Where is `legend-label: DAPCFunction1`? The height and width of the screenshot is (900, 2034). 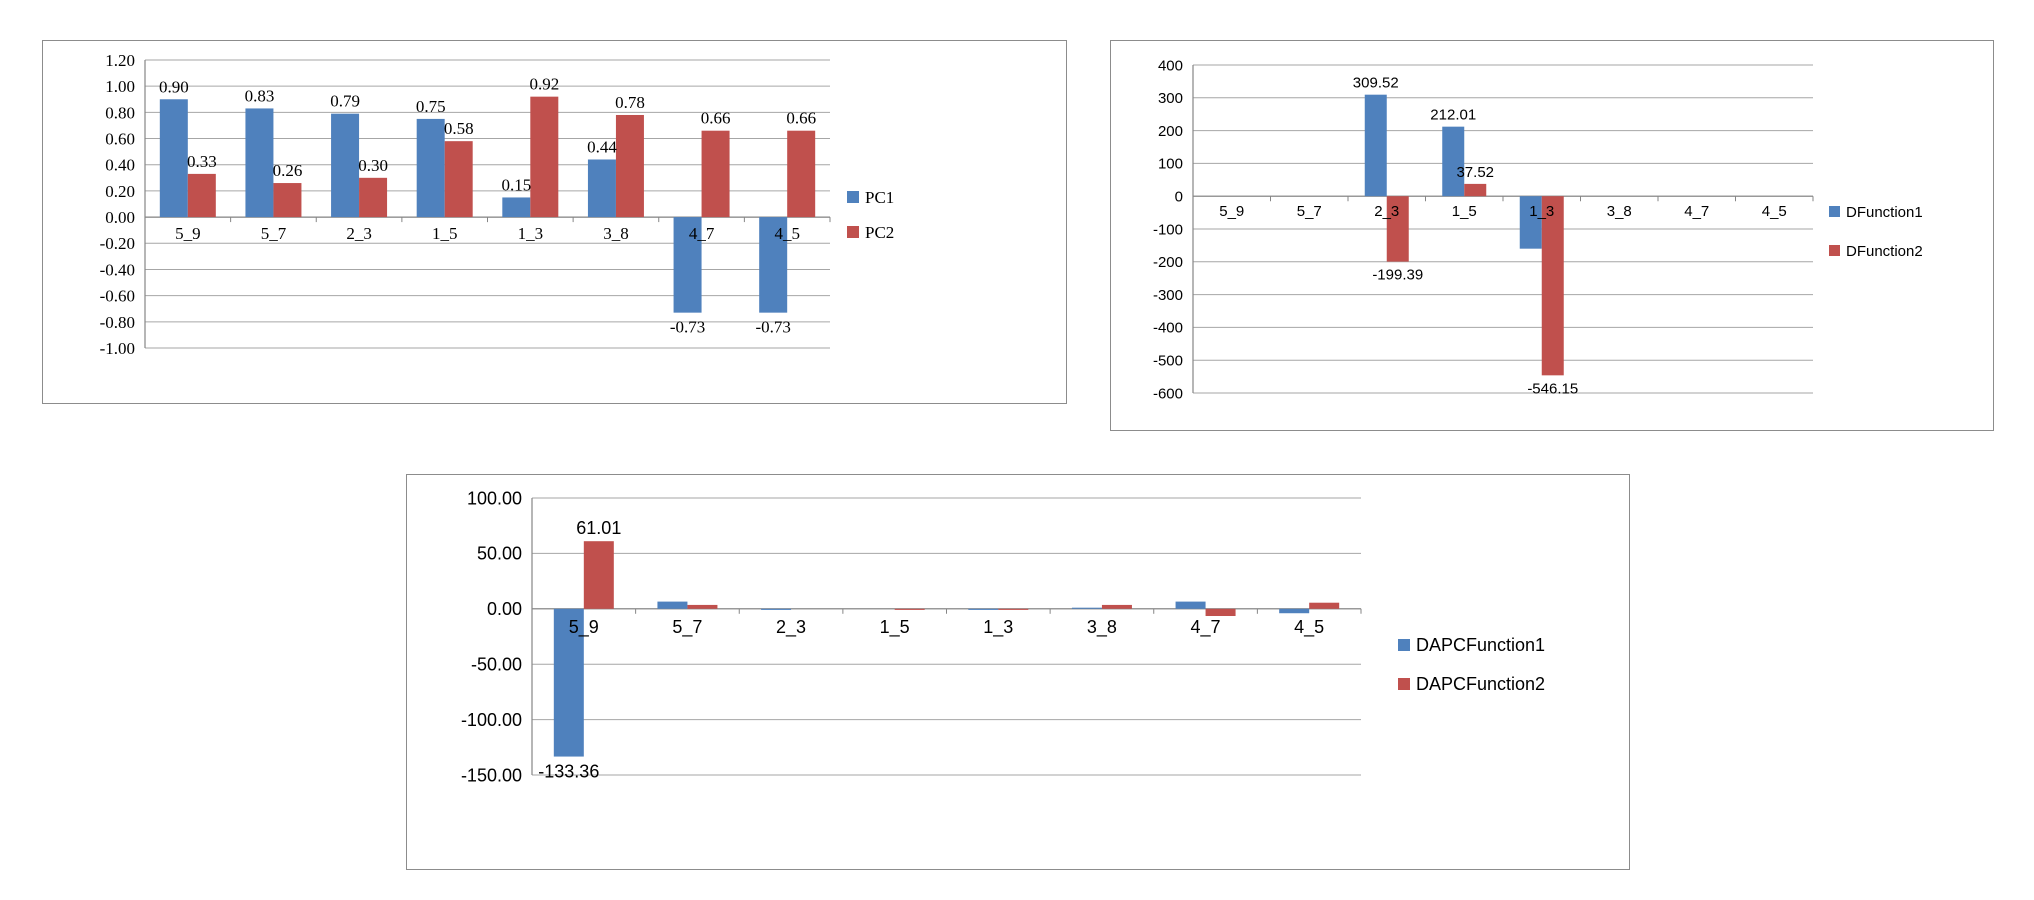
legend-label: DAPCFunction1 is located at coordinates (1480, 645).